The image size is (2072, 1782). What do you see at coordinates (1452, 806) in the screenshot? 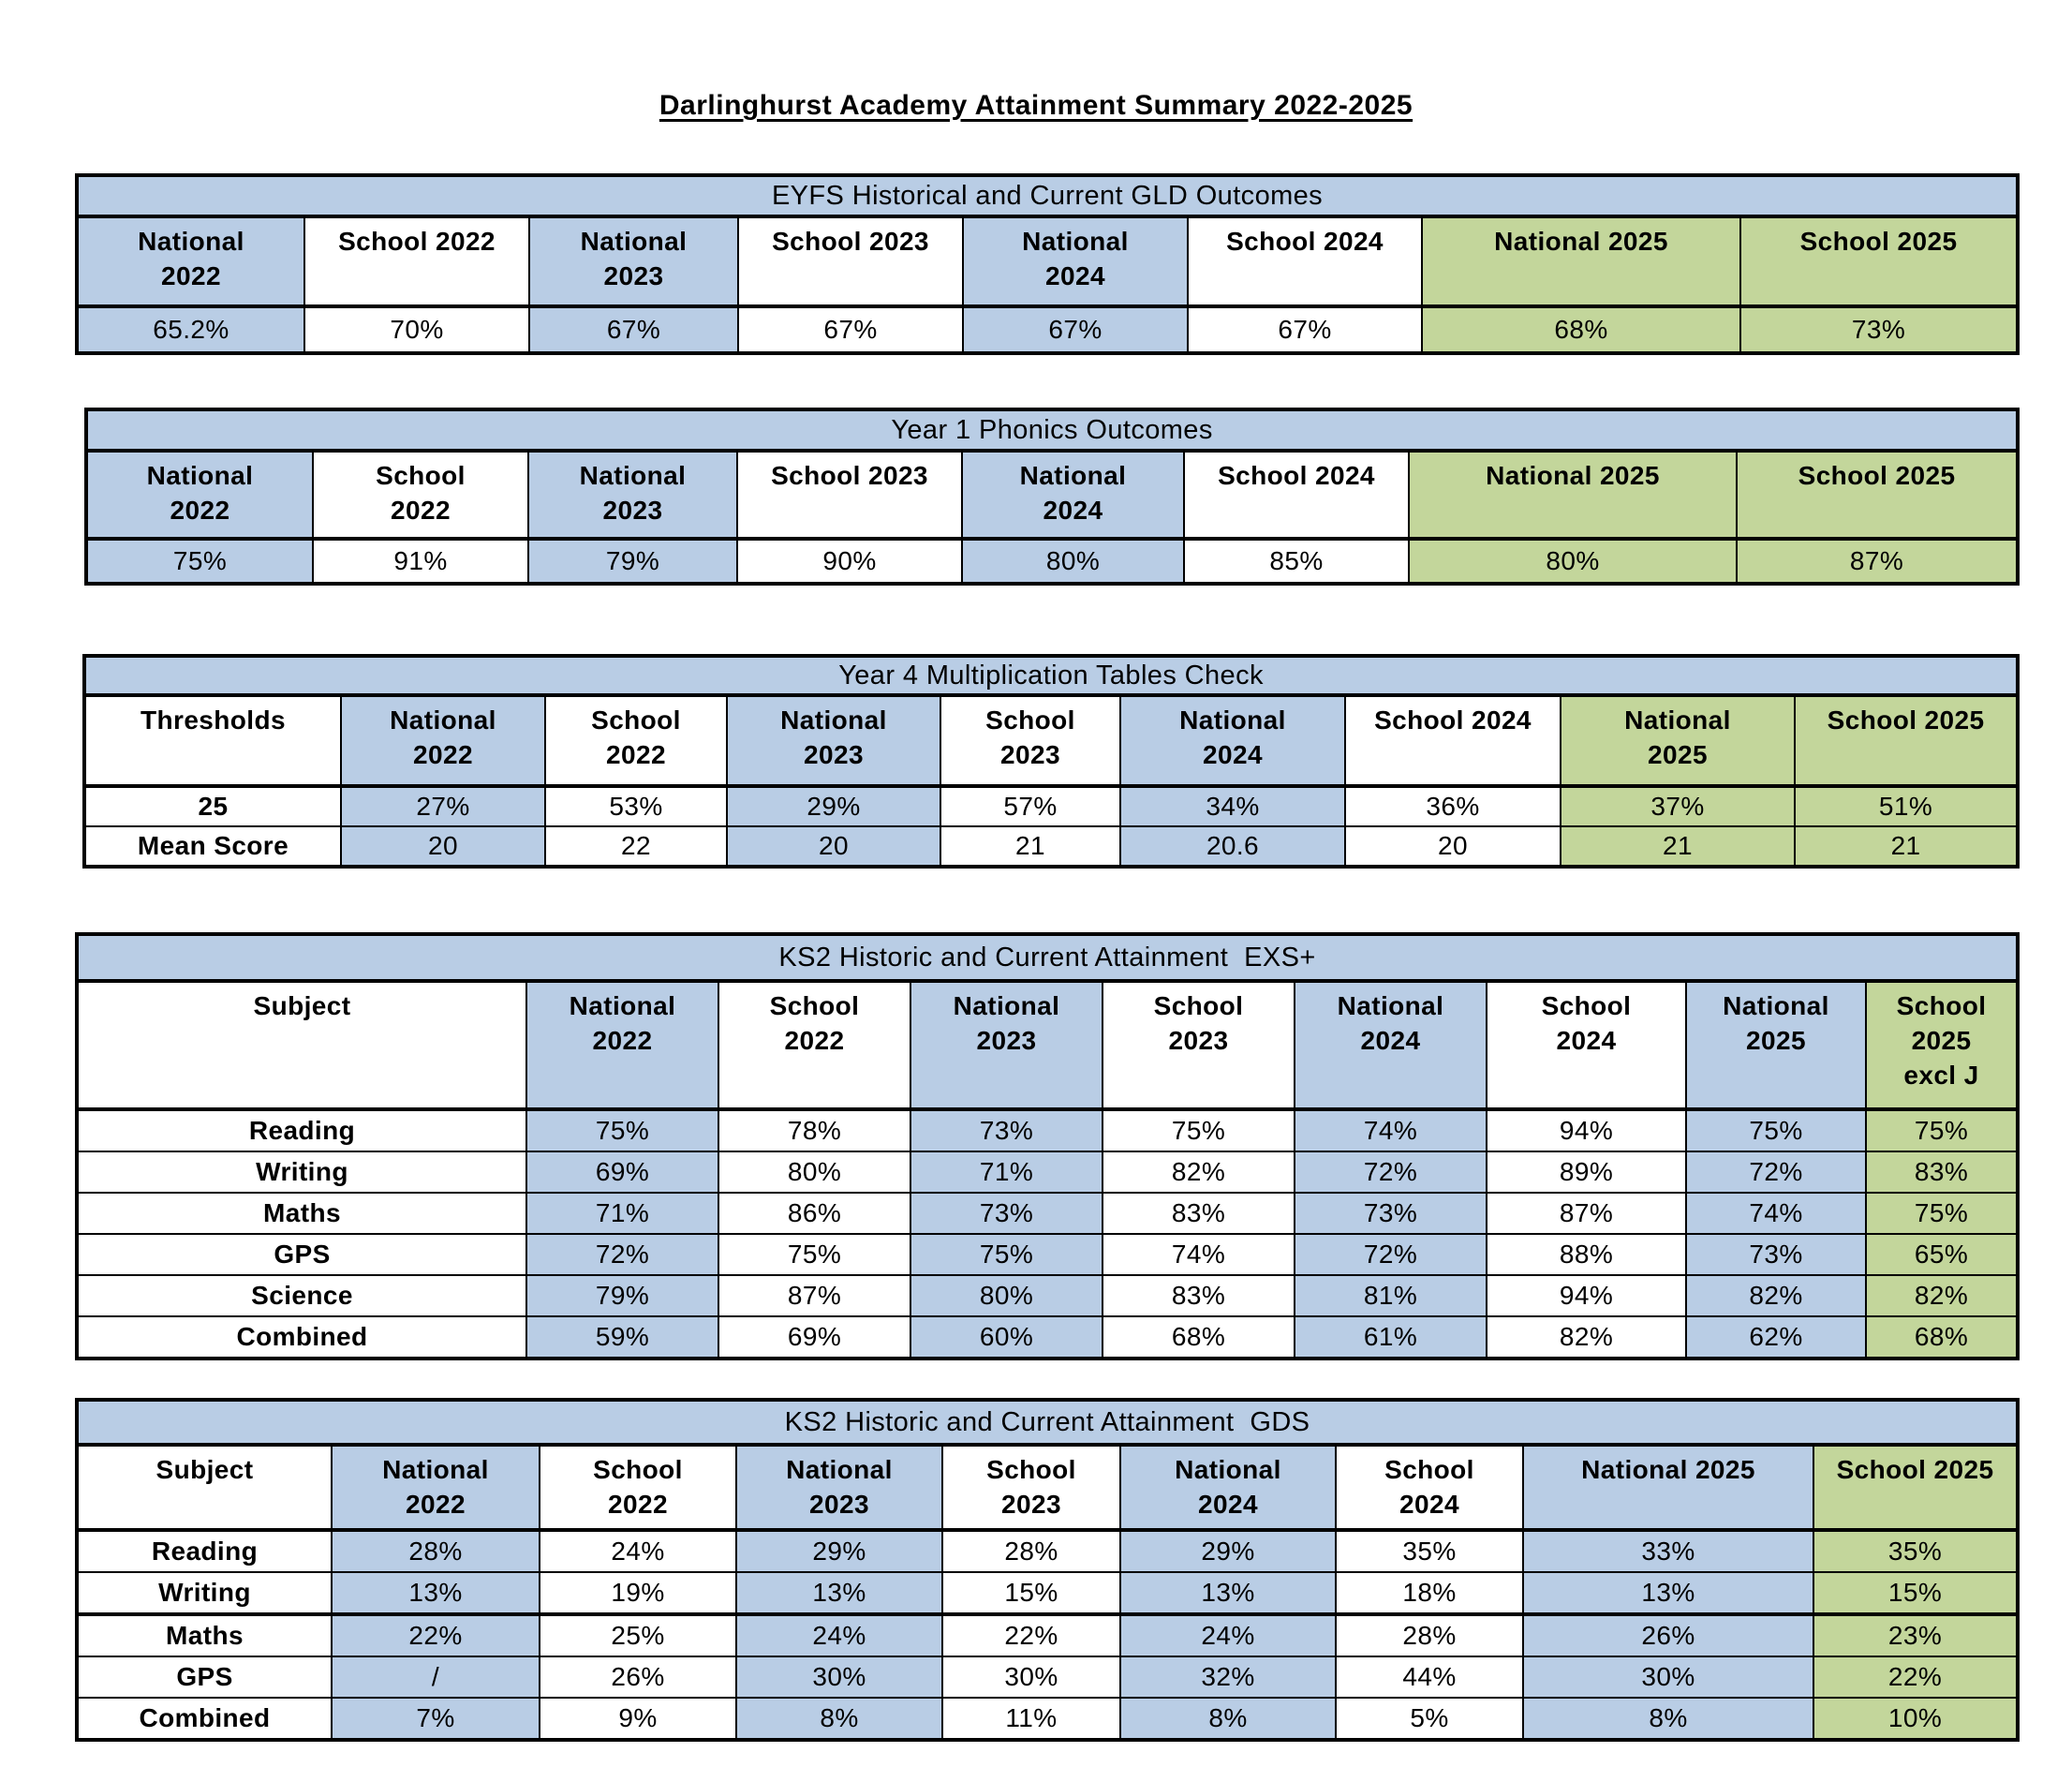
I see `data-cell: 36%` at bounding box center [1452, 806].